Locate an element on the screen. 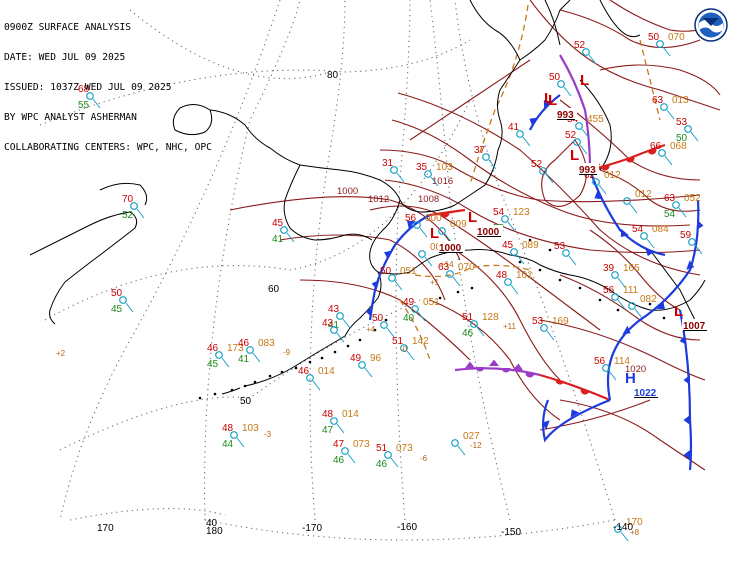  station-plot: 51 142 is located at coordinates (410, 348).